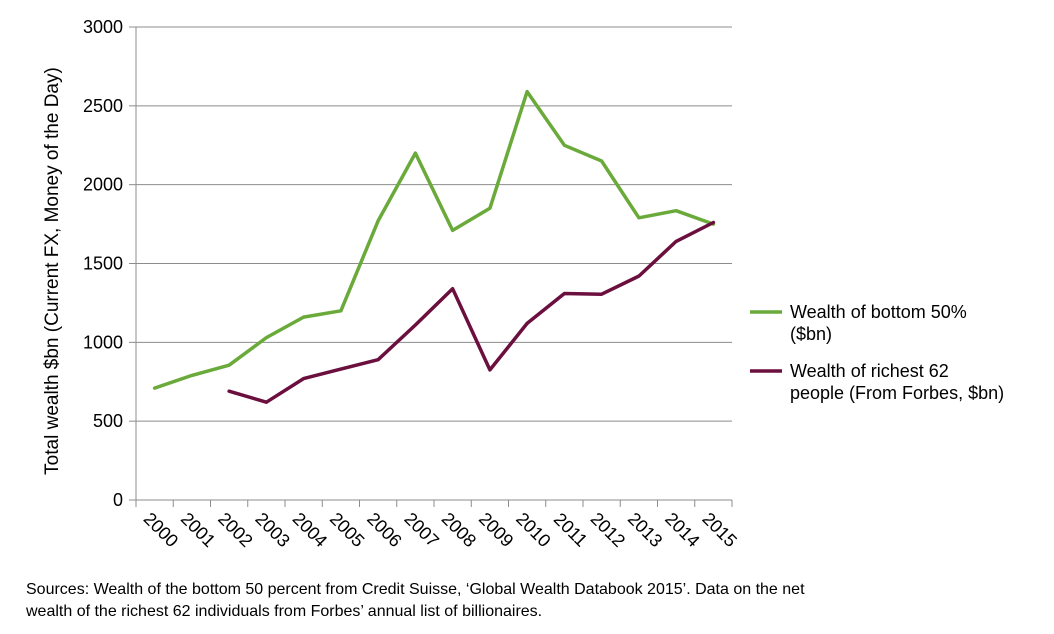 The height and width of the screenshot is (634, 1054). Describe the element at coordinates (103, 264) in the screenshot. I see `y-tick-label-1500: 1500` at that location.